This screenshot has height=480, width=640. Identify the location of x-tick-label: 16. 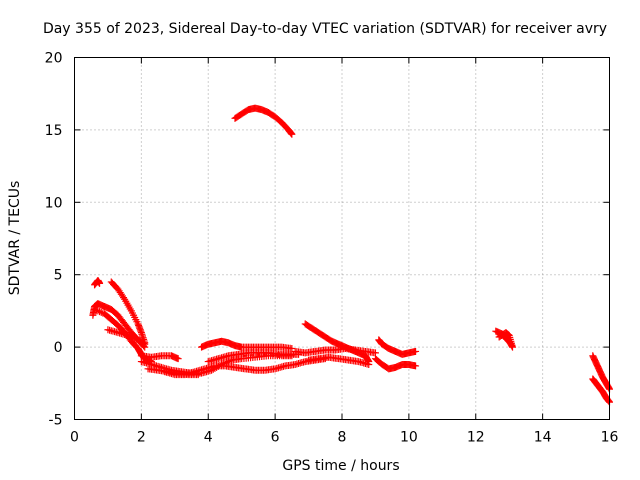
(610, 438).